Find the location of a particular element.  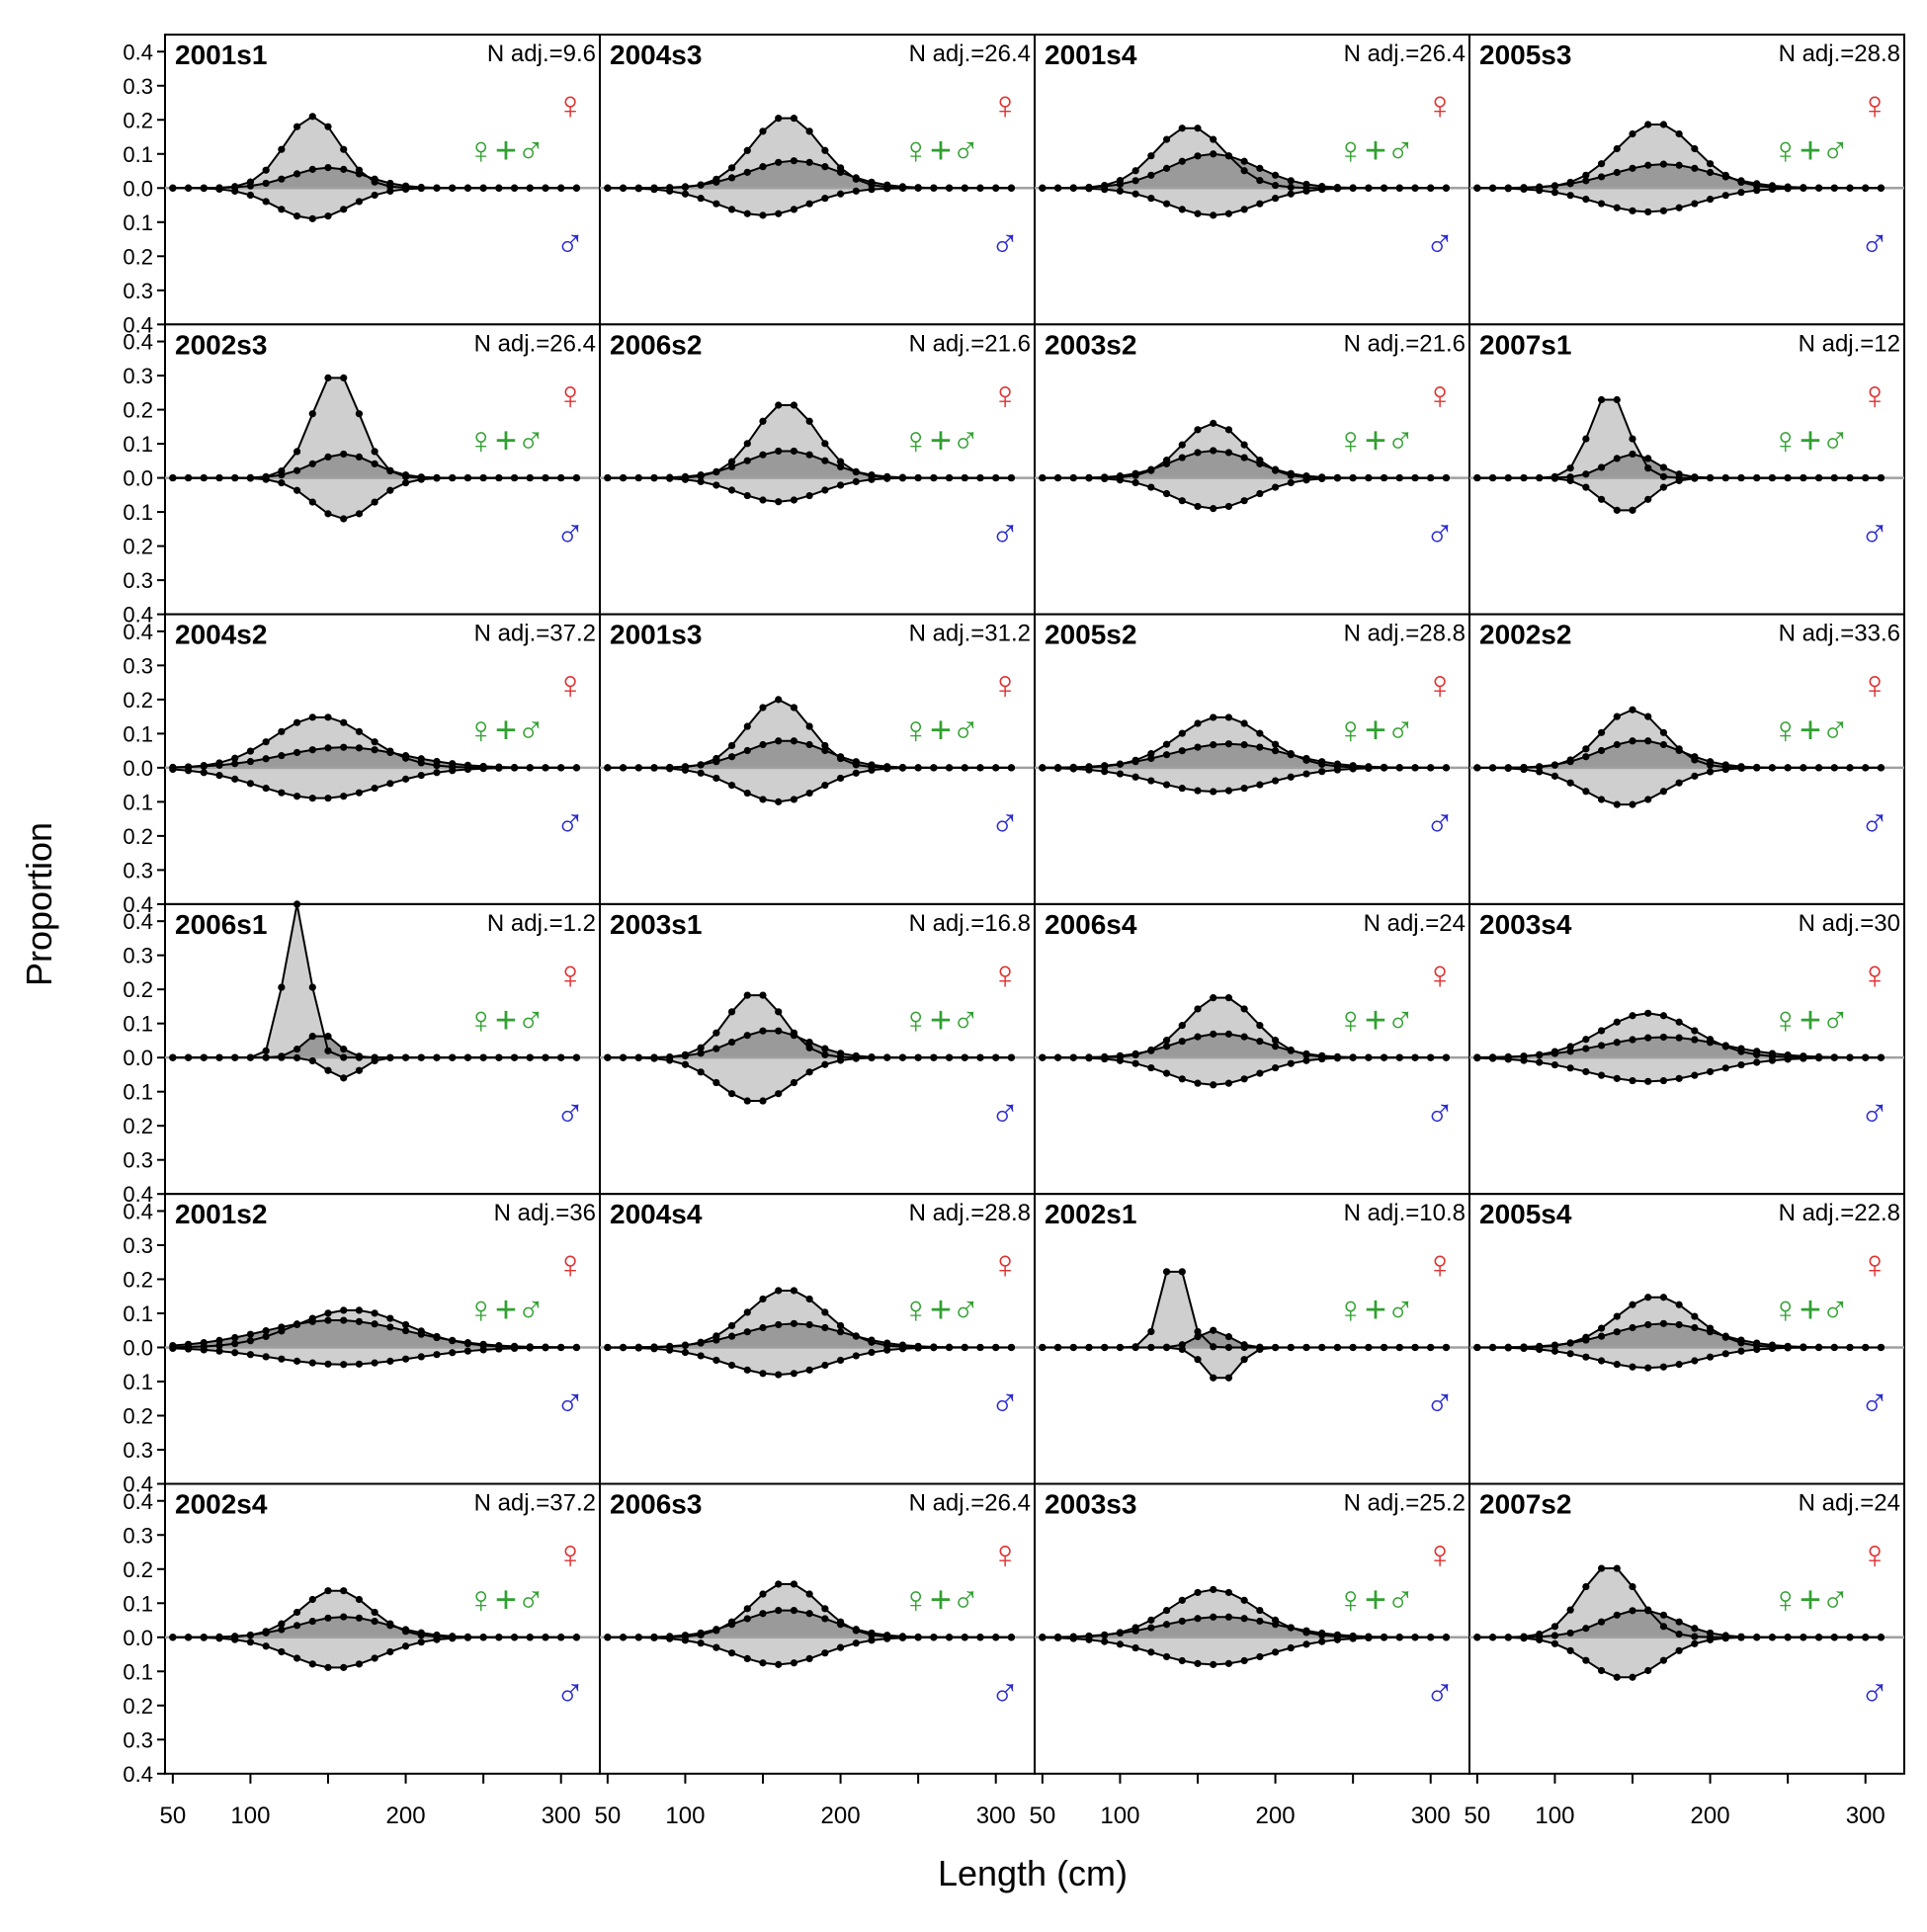

panel-title: 2005s2 is located at coordinates (1091, 635).